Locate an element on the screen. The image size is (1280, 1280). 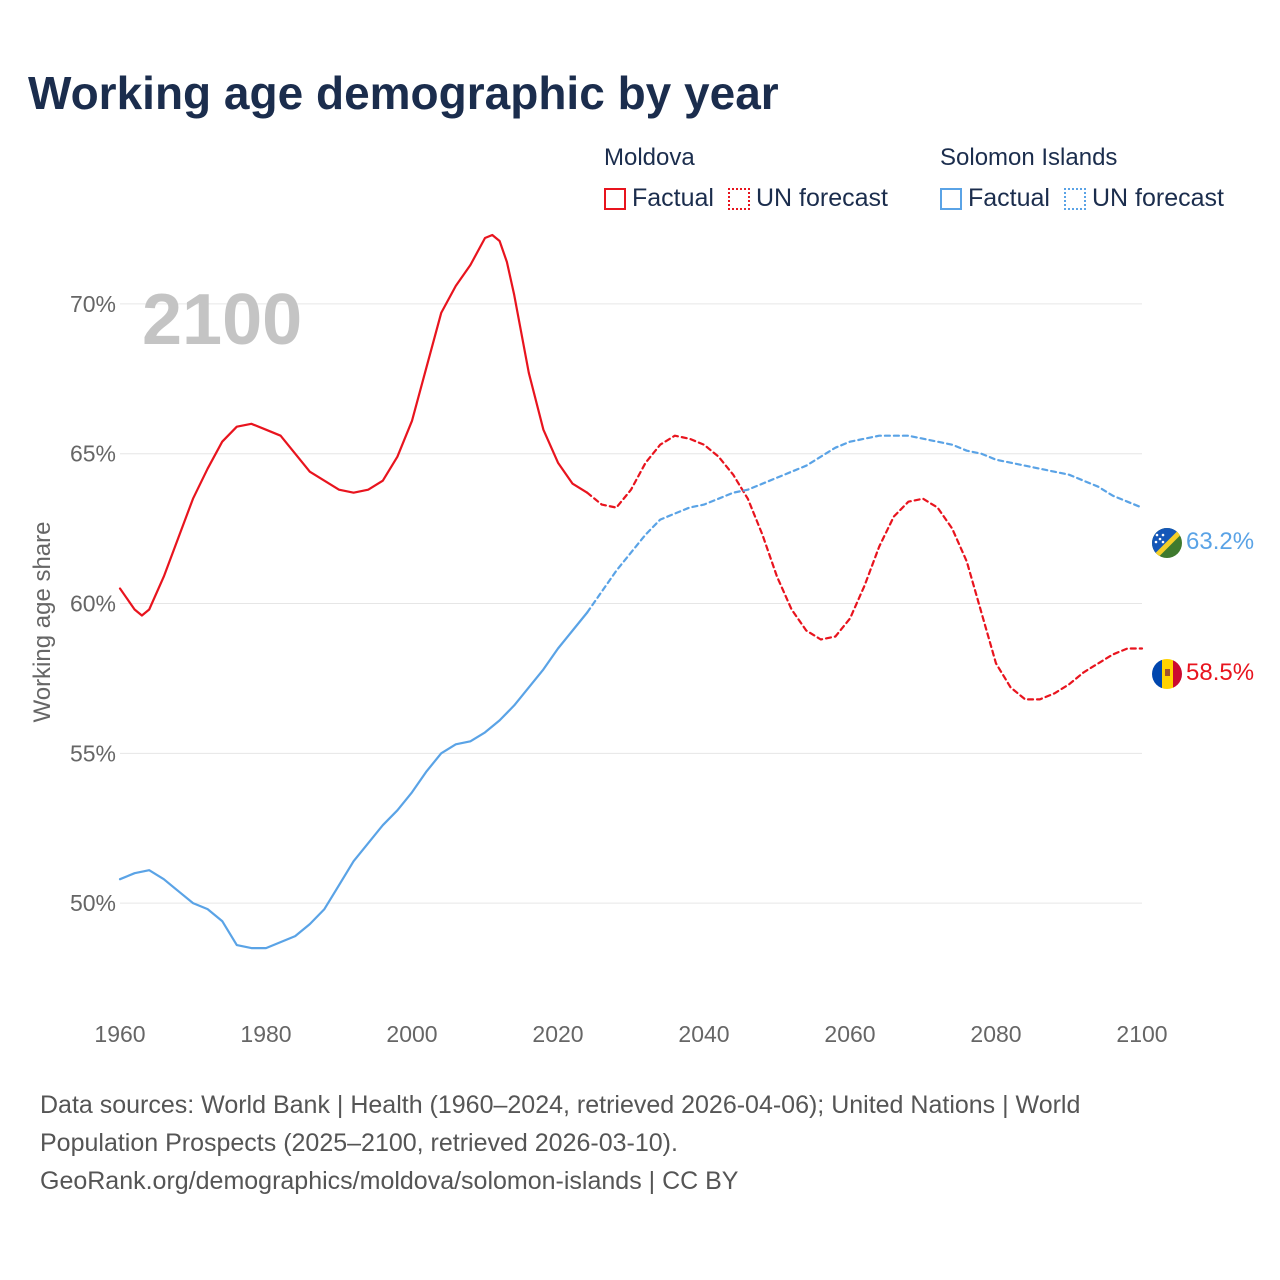
legend-item-moldova-forecast: UN forecast is located at coordinates (807, 198).